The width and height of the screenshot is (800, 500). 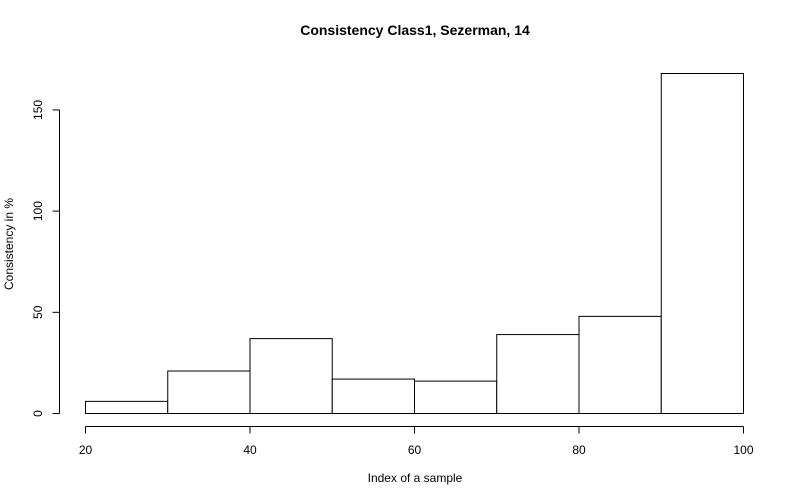 I want to click on y-axis-label: Consistency in %, so click(x=9, y=244).